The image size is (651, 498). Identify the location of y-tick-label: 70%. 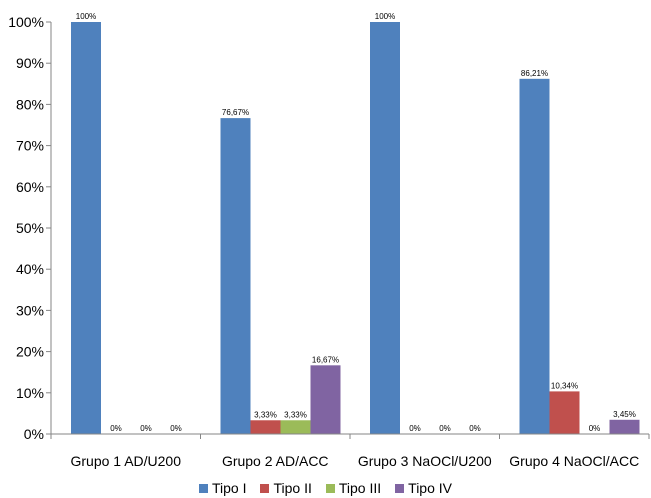
(30, 146).